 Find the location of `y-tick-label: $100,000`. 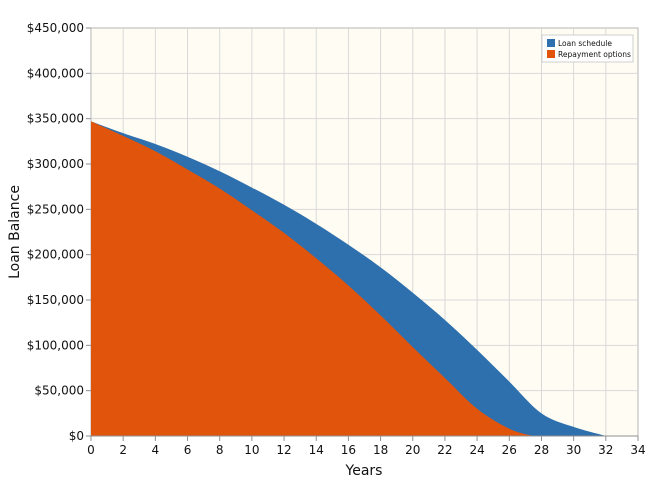

y-tick-label: $100,000 is located at coordinates (55, 345).